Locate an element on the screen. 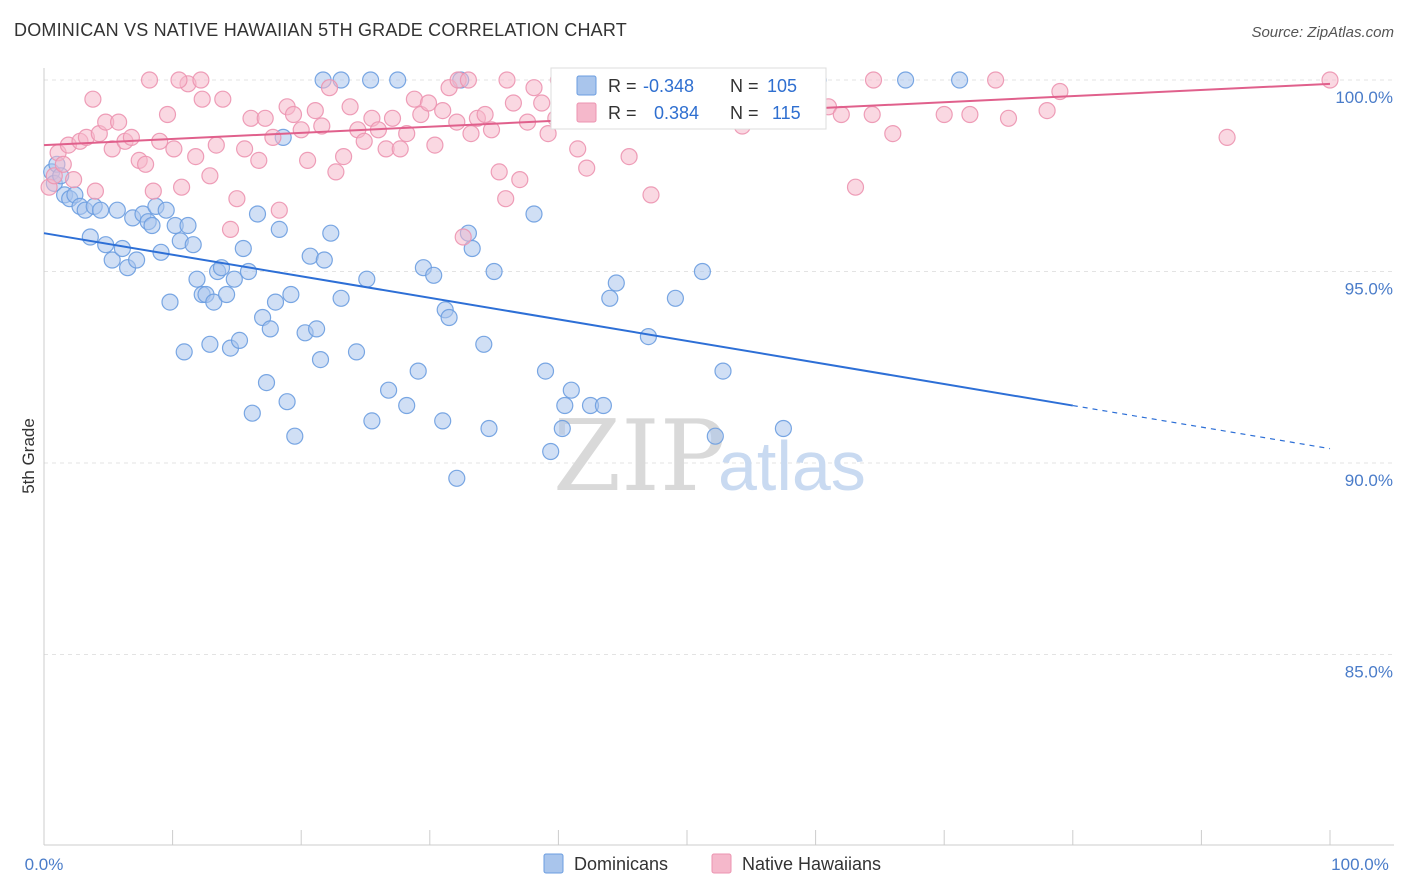 This screenshot has width=1406, height=892. trend-line-dominicans-extension is located at coordinates (1201, 427).